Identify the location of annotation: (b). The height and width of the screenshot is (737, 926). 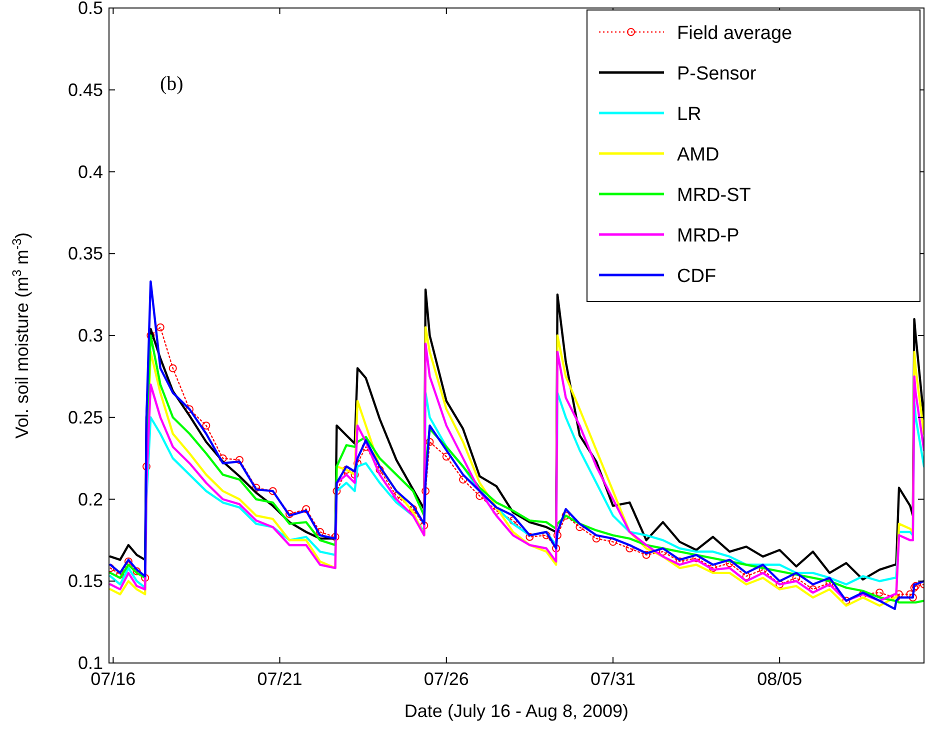
(172, 84).